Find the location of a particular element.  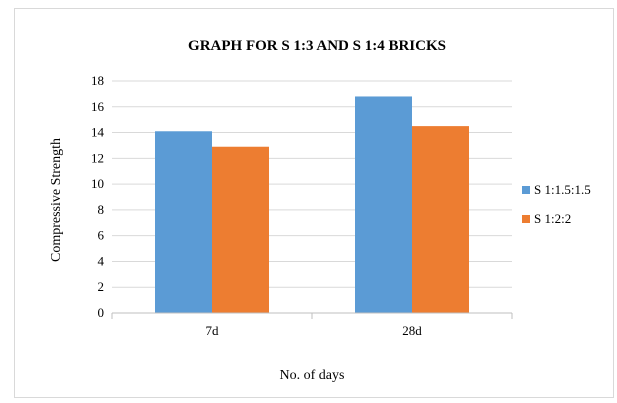

x-tick-label: 28d is located at coordinates (412, 330).